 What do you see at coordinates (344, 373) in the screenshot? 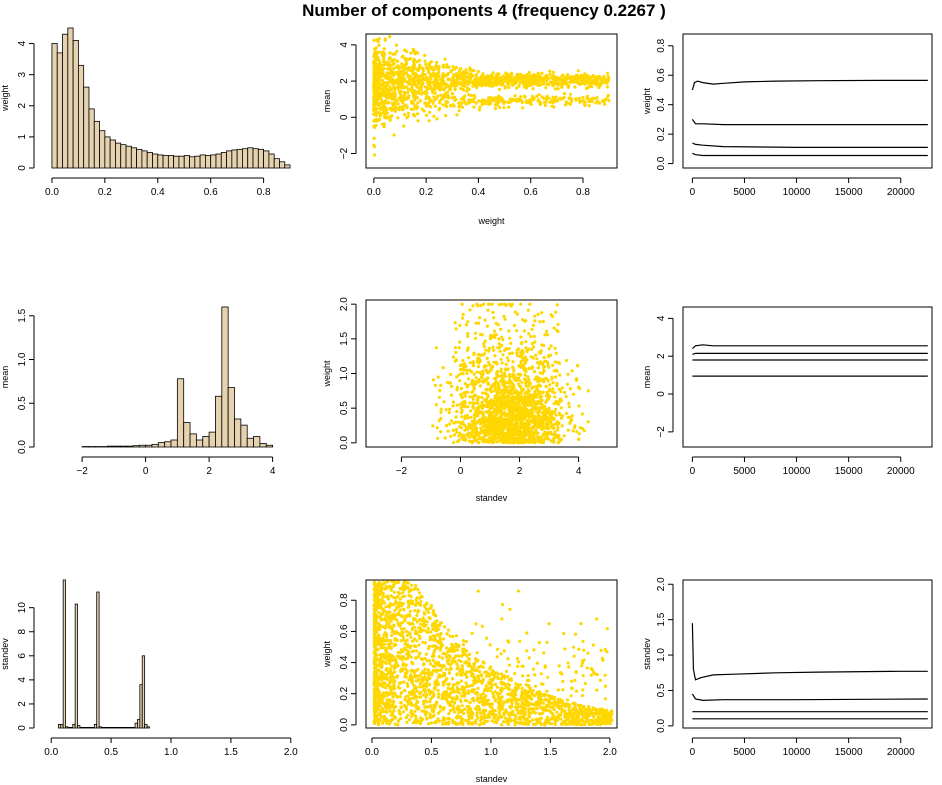
I see `y-tick-label: 1.0` at bounding box center [344, 373].